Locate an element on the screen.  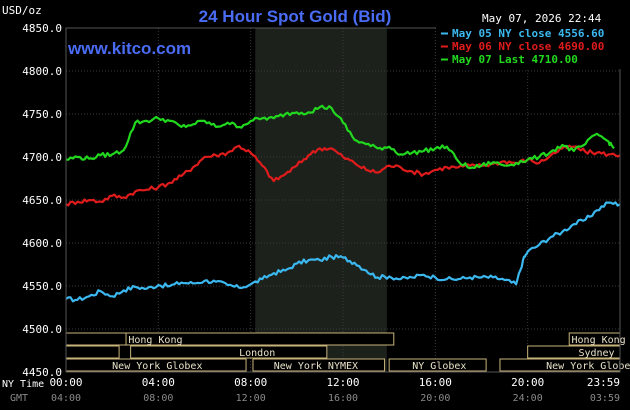
legend-box is located at coordinates (530, 47).